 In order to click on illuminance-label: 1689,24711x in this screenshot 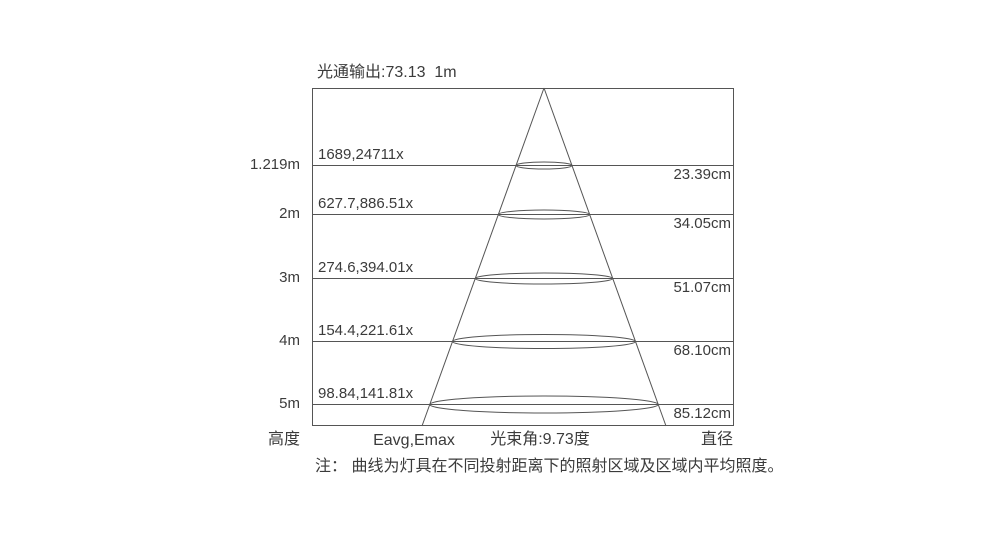, I will do `click(361, 154)`.